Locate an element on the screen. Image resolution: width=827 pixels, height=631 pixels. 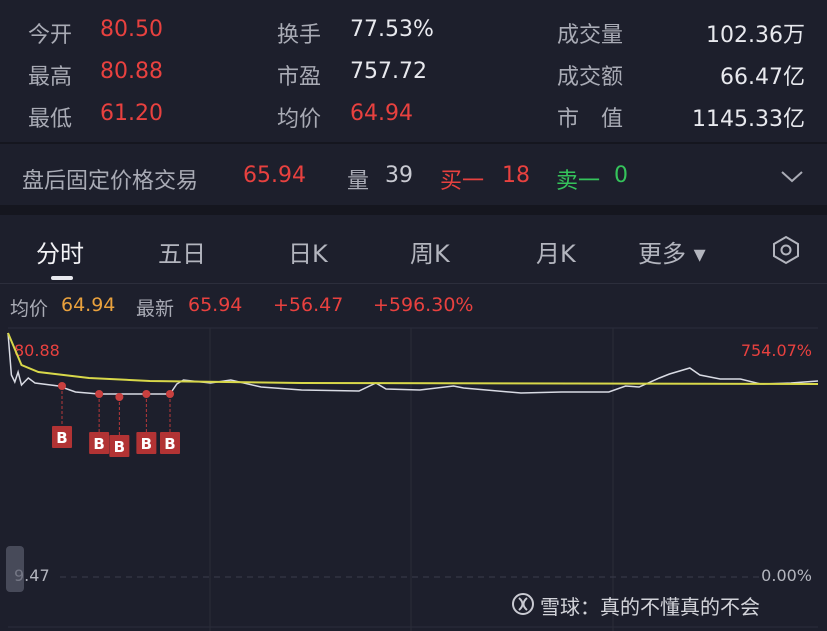
info-change: +56.47 is located at coordinates (308, 305).